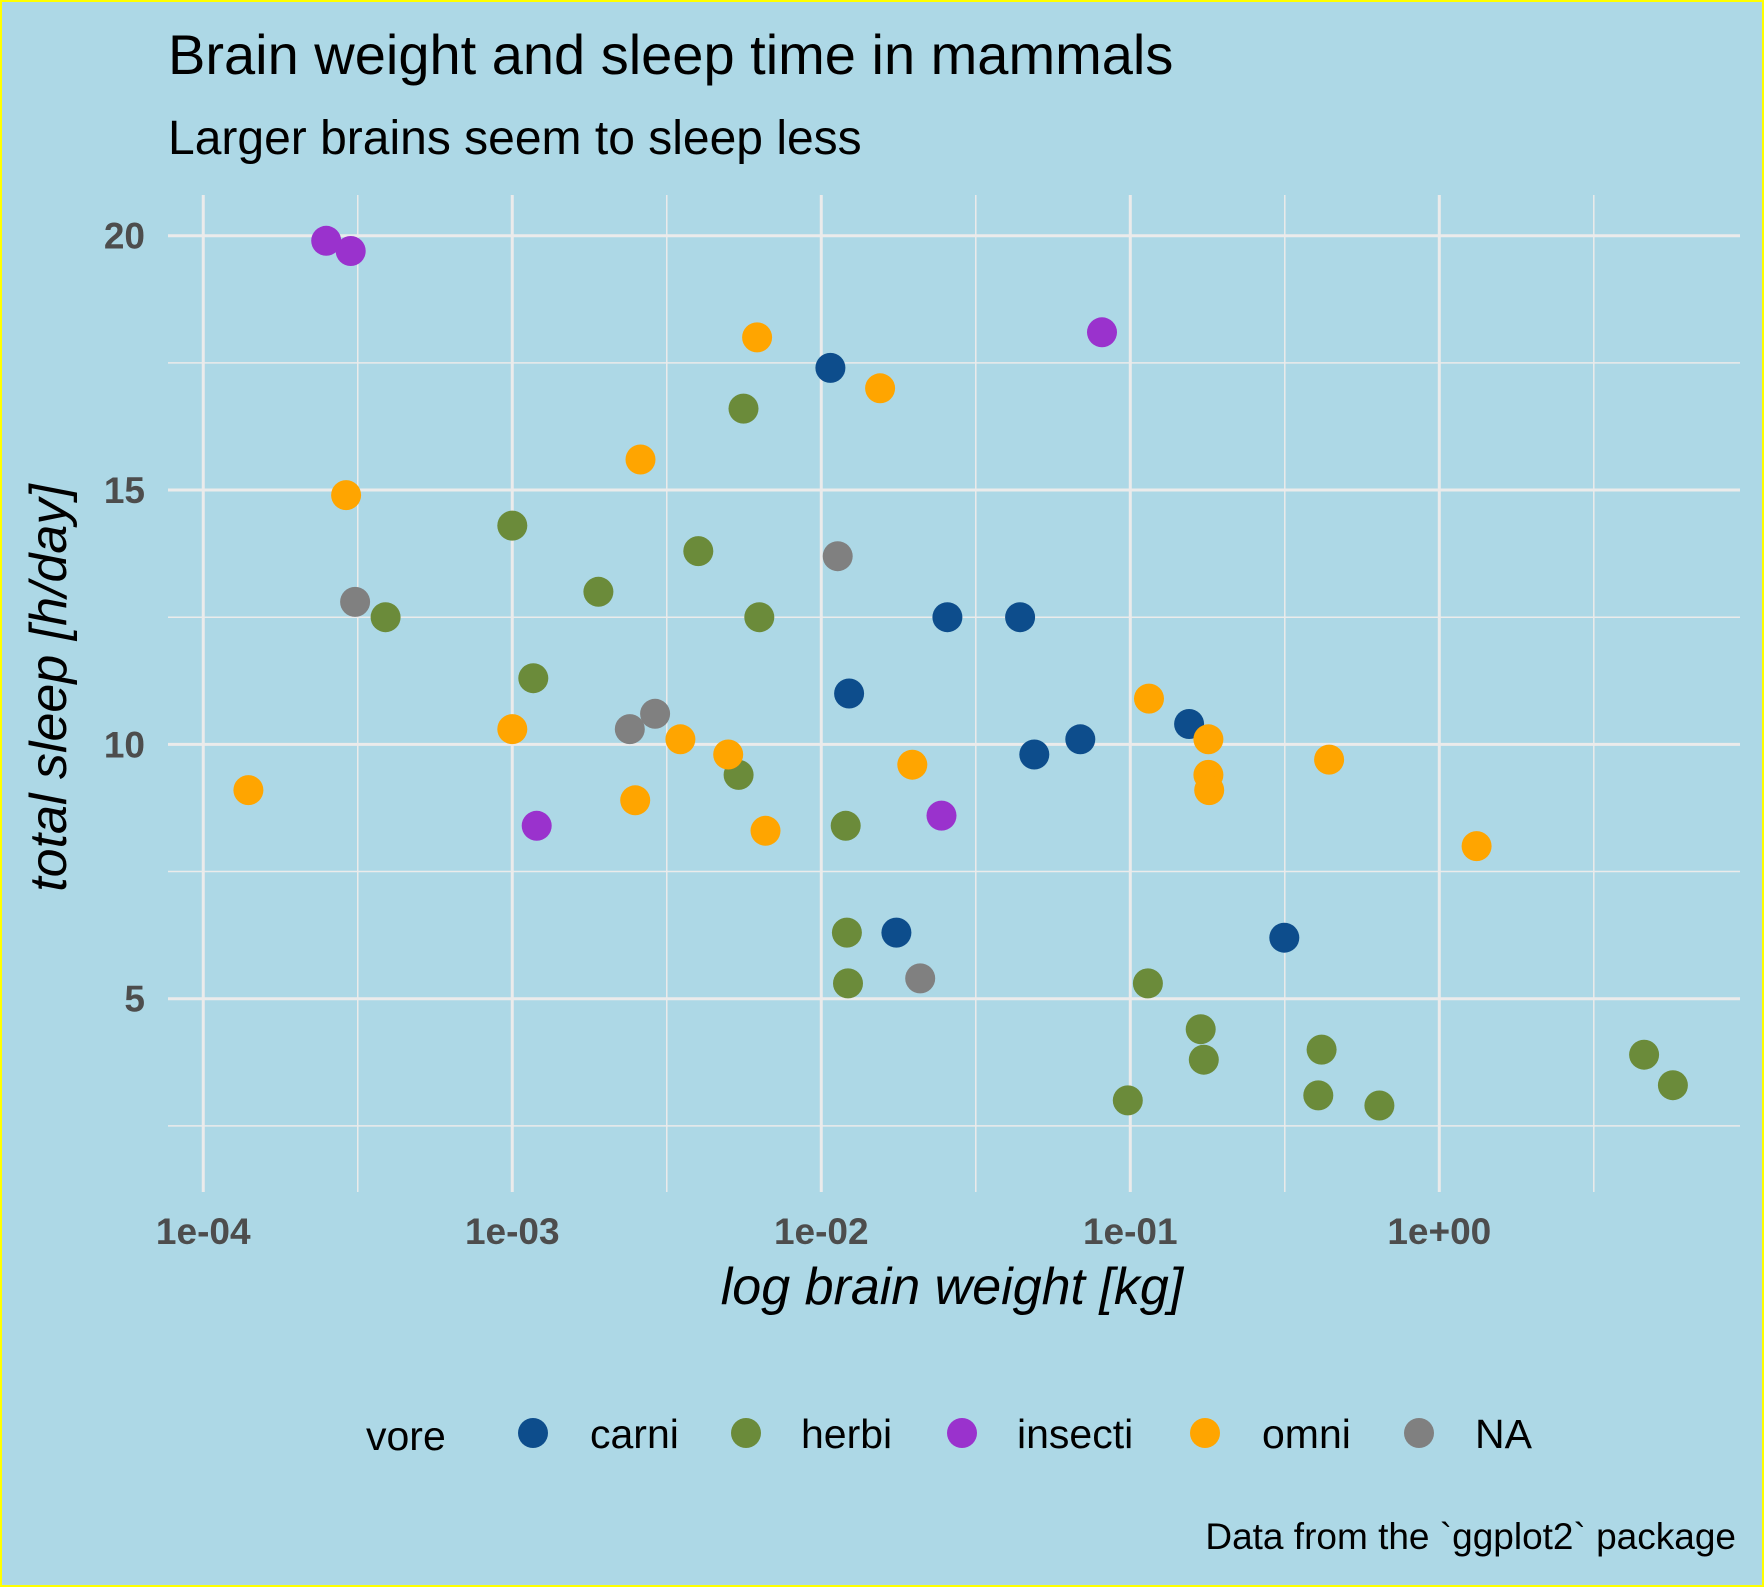  What do you see at coordinates (1470, 1536) in the screenshot?
I see `chart-caption: Data from the `ggplot2` package` at bounding box center [1470, 1536].